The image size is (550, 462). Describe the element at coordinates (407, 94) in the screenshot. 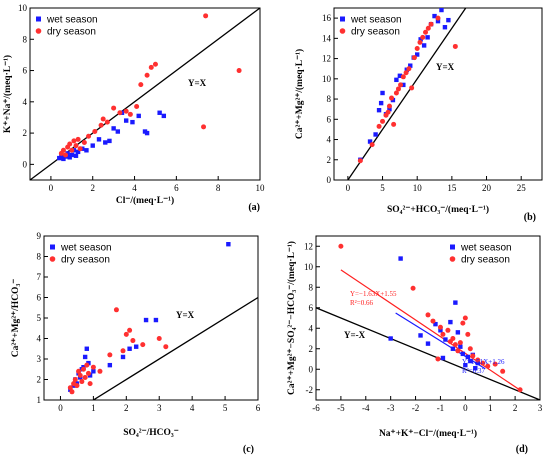

I see `reference-line` at that location.